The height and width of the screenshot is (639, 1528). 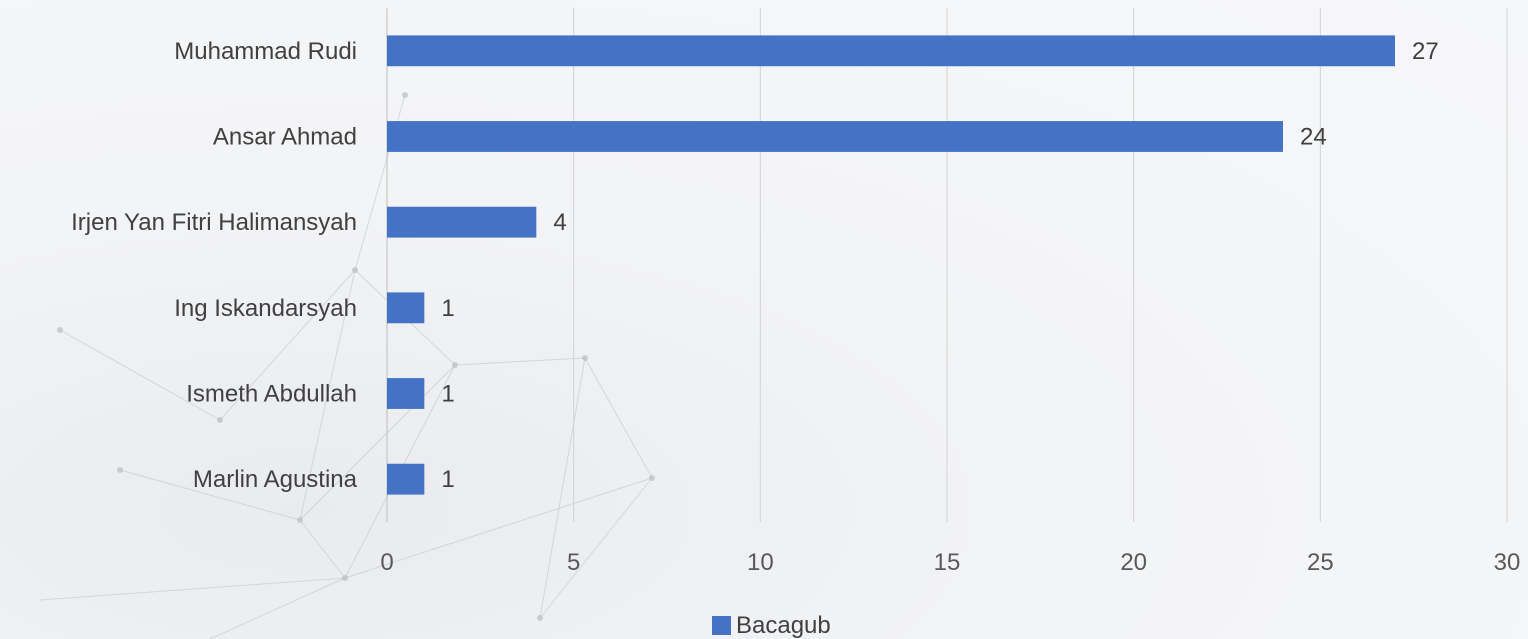 I want to click on legend-swatch-bacagub, so click(x=721, y=625).